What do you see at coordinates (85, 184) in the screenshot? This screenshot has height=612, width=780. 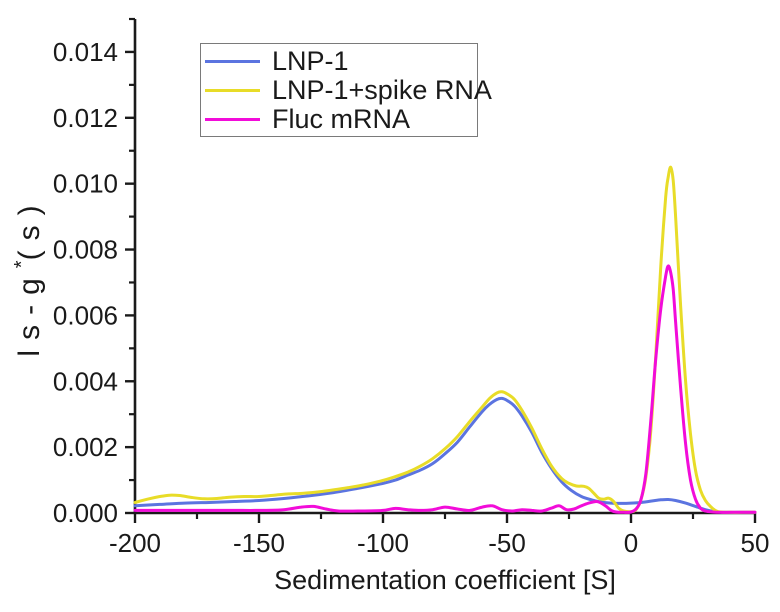 I see `y-tick-label: 0.010` at bounding box center [85, 184].